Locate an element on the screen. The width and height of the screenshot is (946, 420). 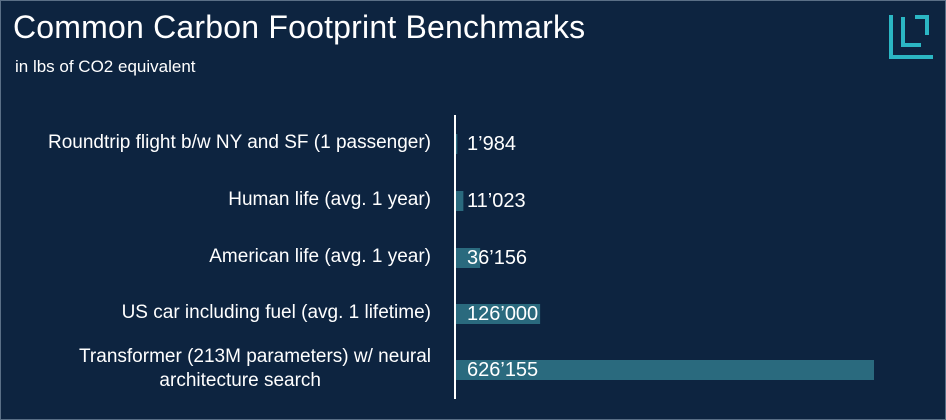
category-label-line: architecture search is located at coordinates (240, 380).